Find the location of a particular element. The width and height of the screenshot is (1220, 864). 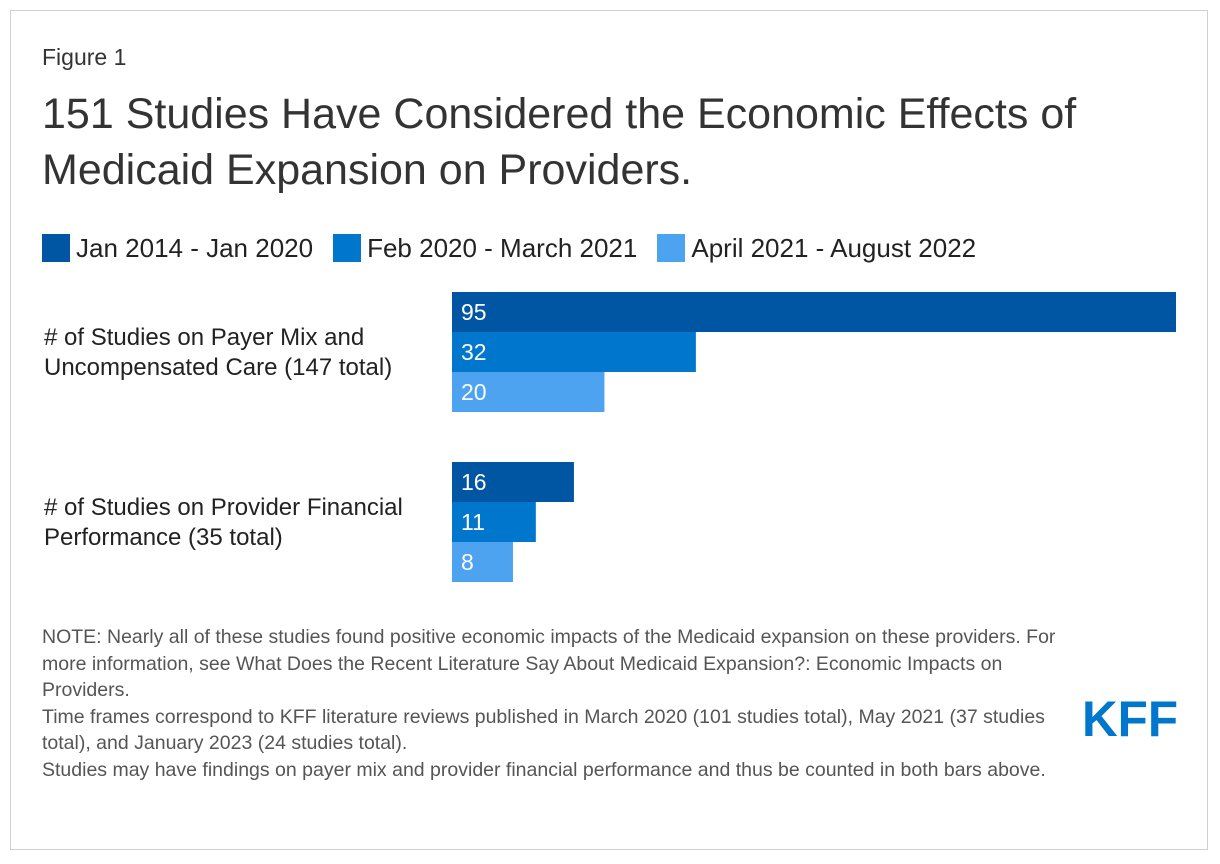

bar-cat1-series2 is located at coordinates (574, 352).